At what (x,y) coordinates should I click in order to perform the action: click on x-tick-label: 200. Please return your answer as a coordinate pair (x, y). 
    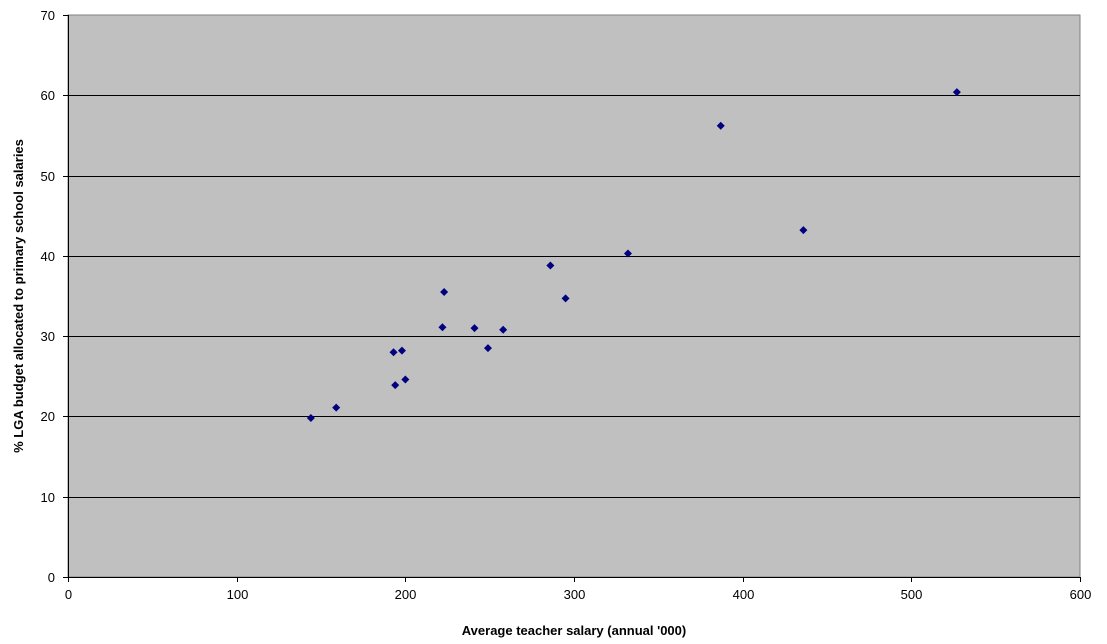
    Looking at the image, I should click on (406, 594).